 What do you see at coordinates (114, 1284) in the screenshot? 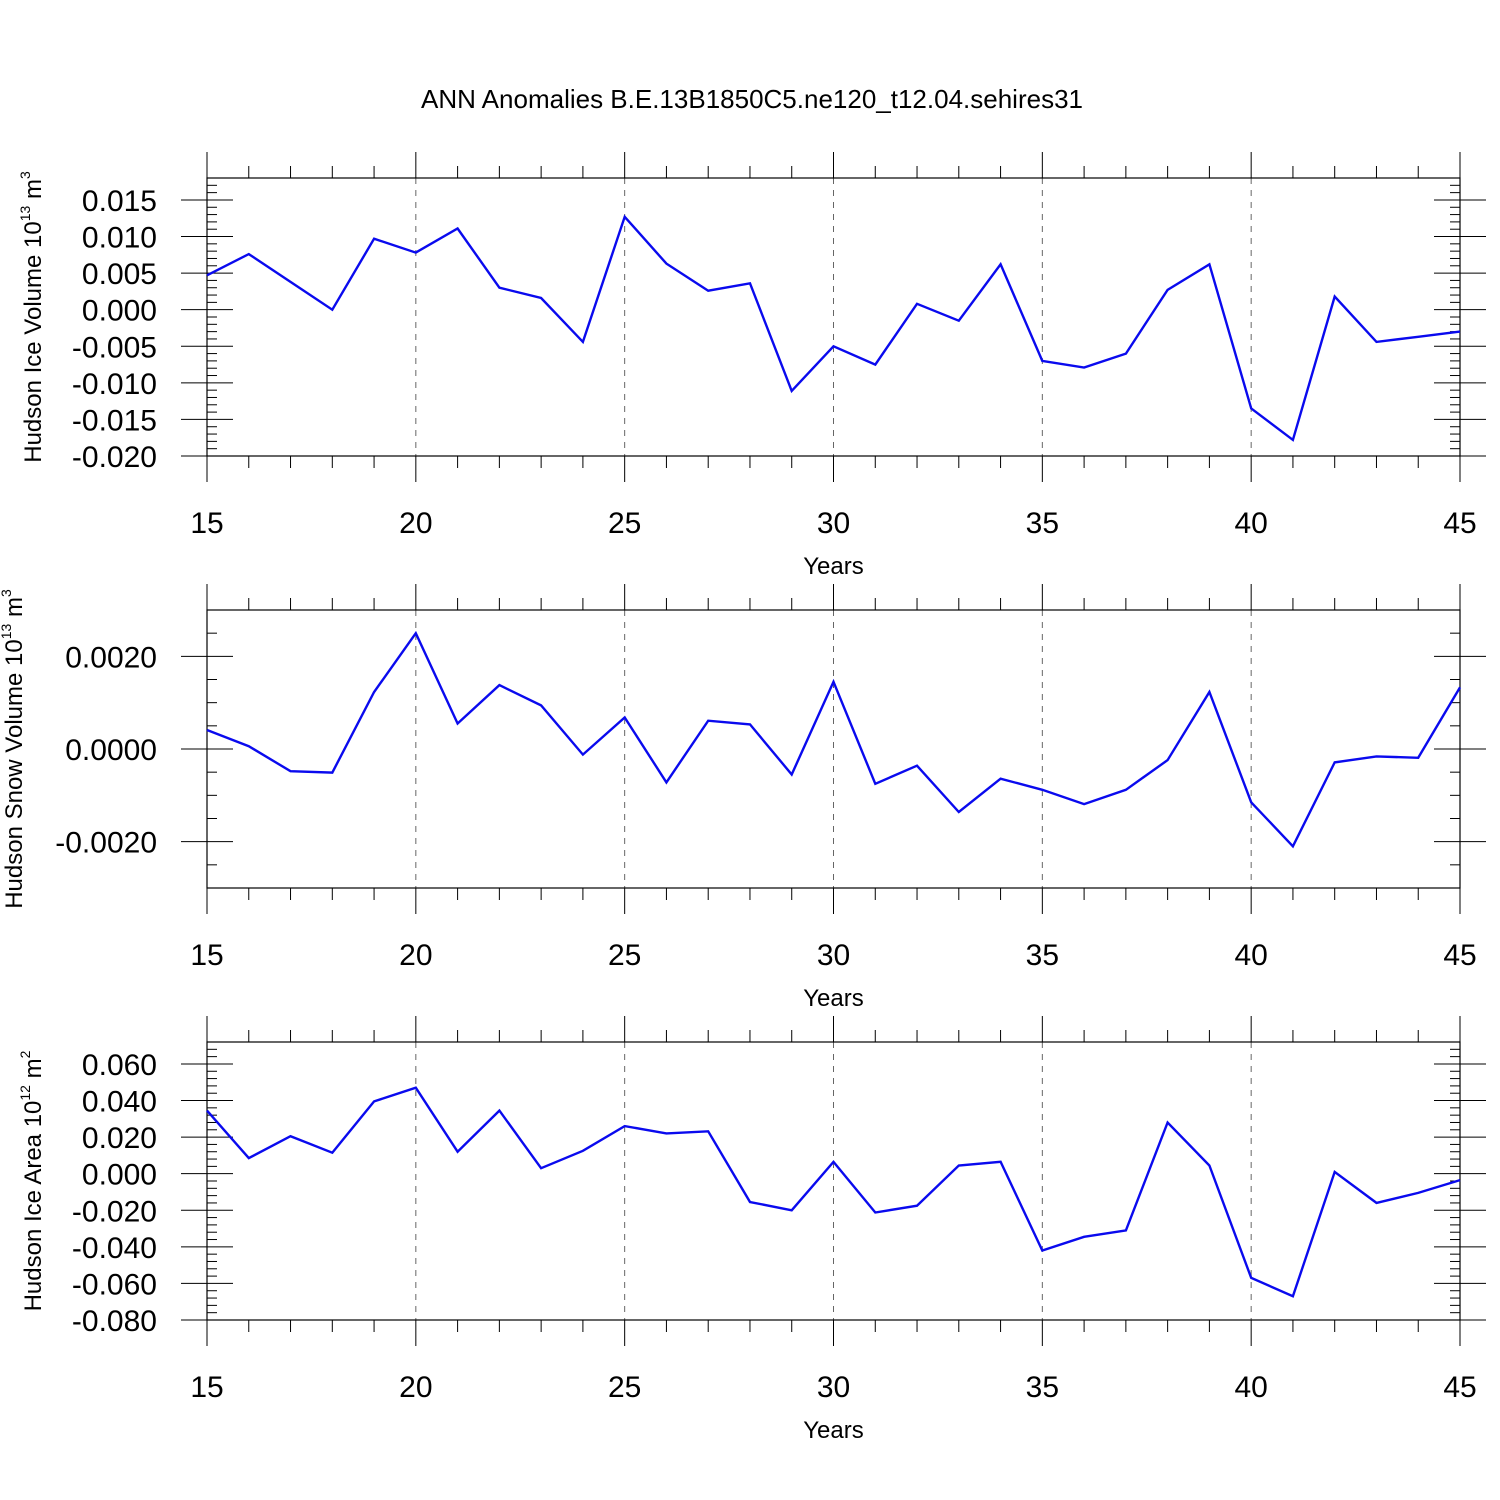
I see `y-tick-label: -0.060` at bounding box center [114, 1284].